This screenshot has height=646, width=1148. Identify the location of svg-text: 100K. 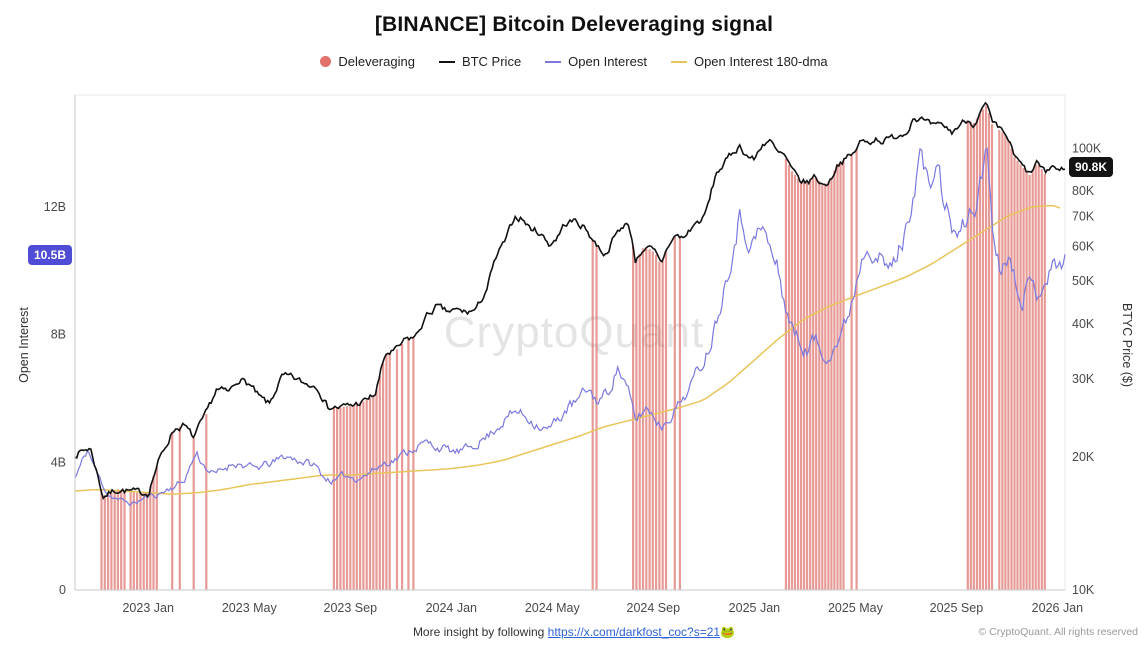
(1087, 148).